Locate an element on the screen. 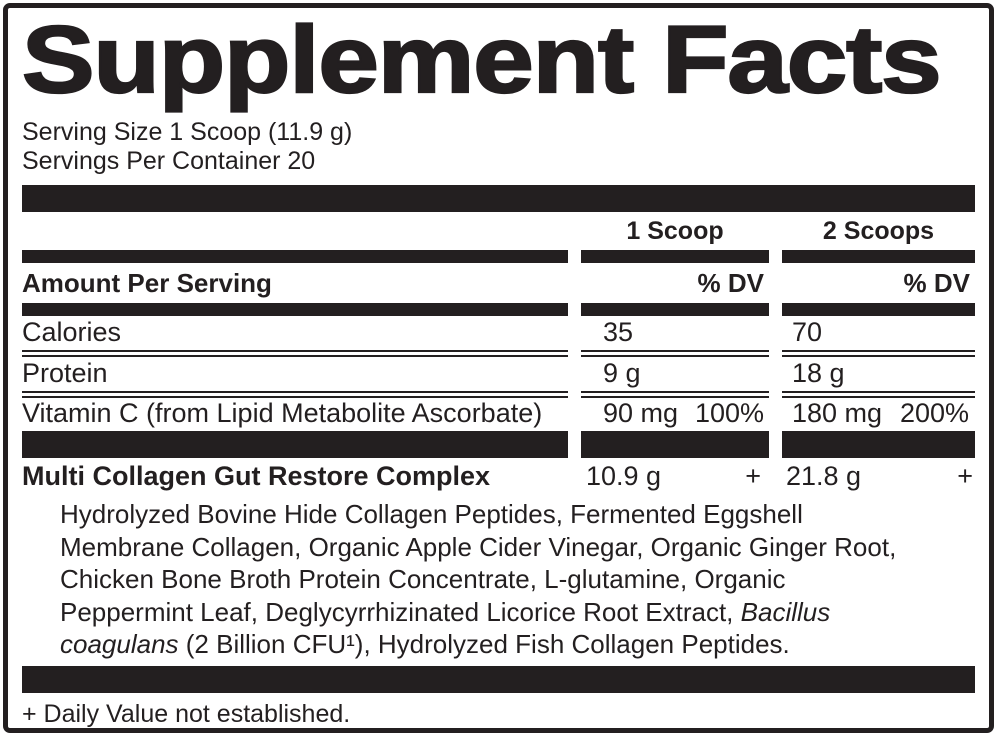  amount-value: 35 is located at coordinates (618, 332).